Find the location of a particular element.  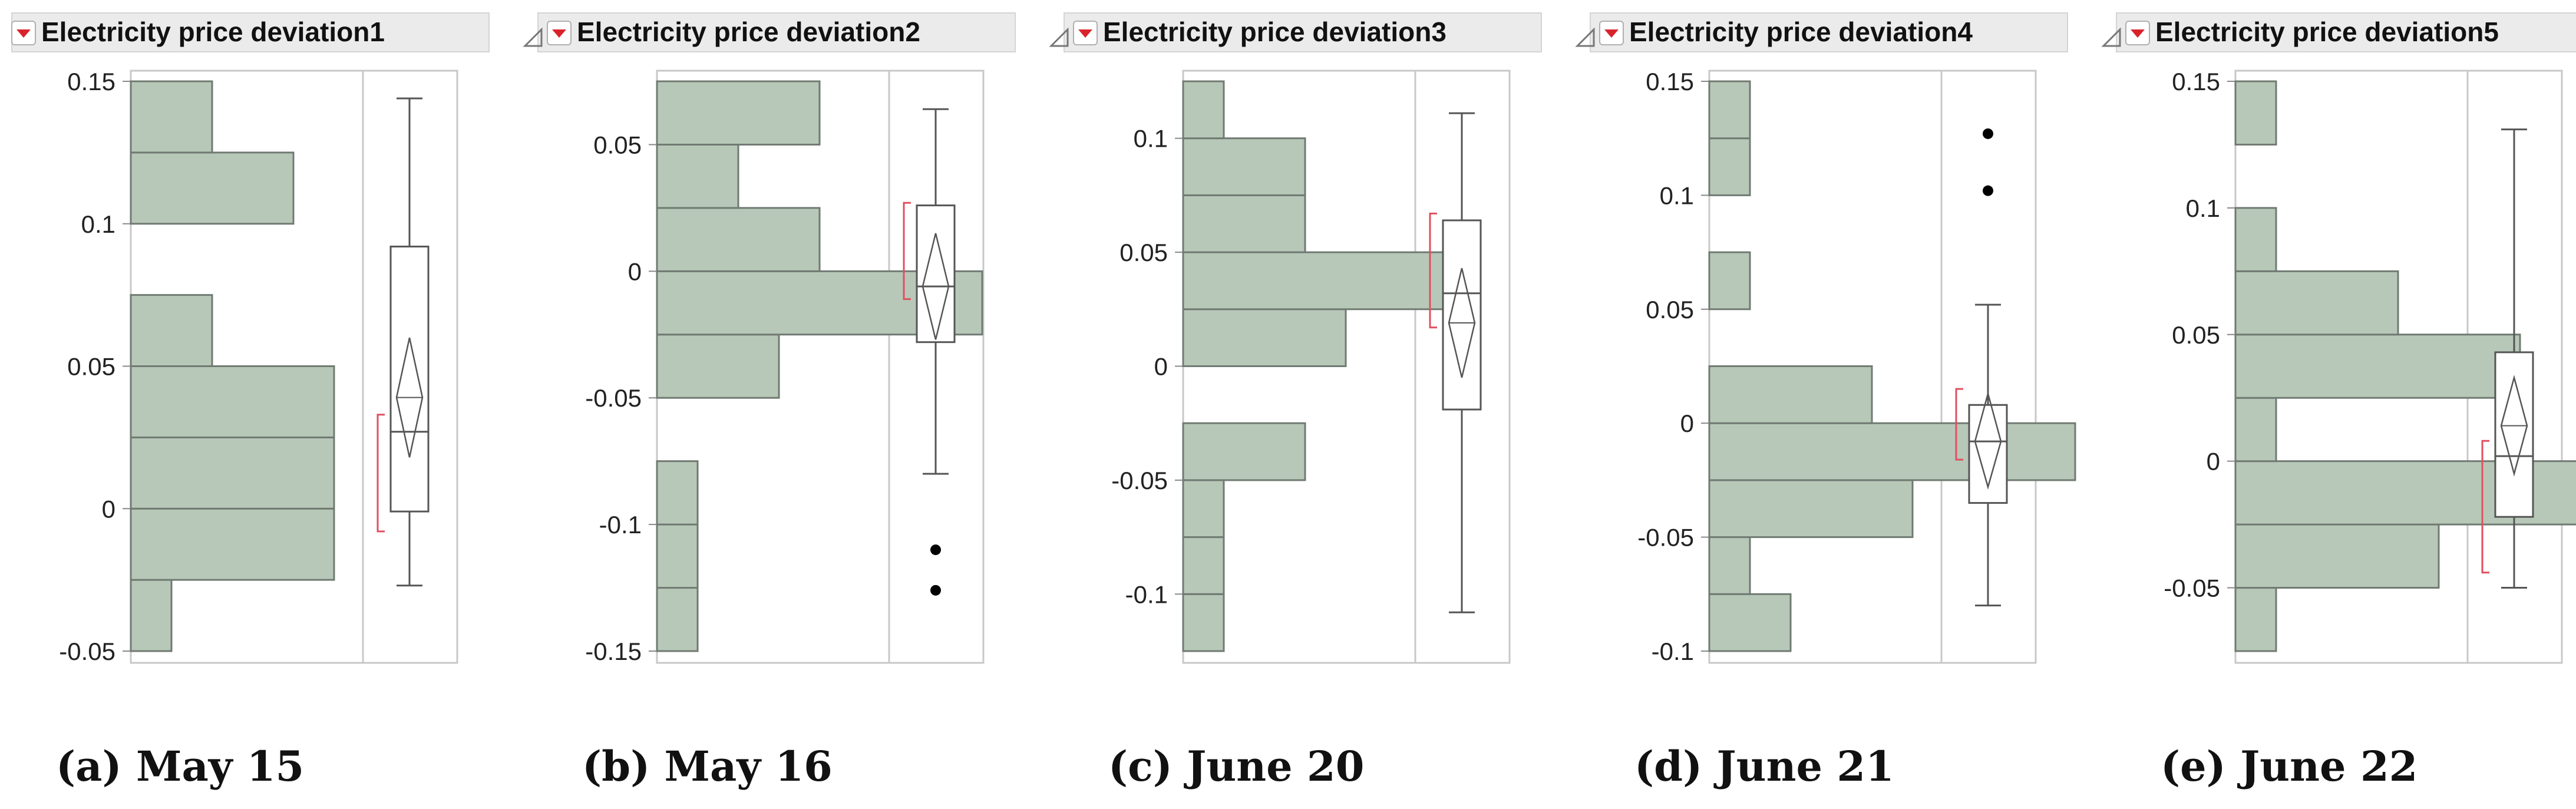

panel-header: Electricity price deviation3 is located at coordinates (1296, 32).